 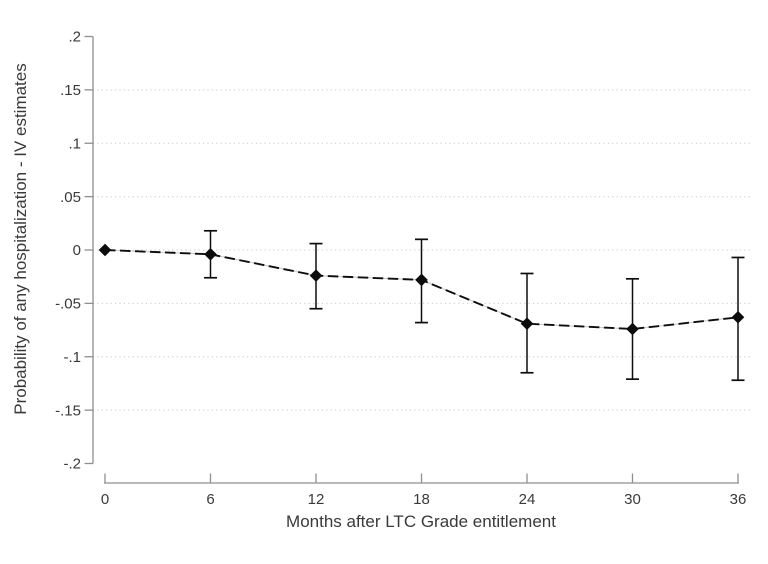 I want to click on y-tick-label: 0, so click(x=77, y=250).